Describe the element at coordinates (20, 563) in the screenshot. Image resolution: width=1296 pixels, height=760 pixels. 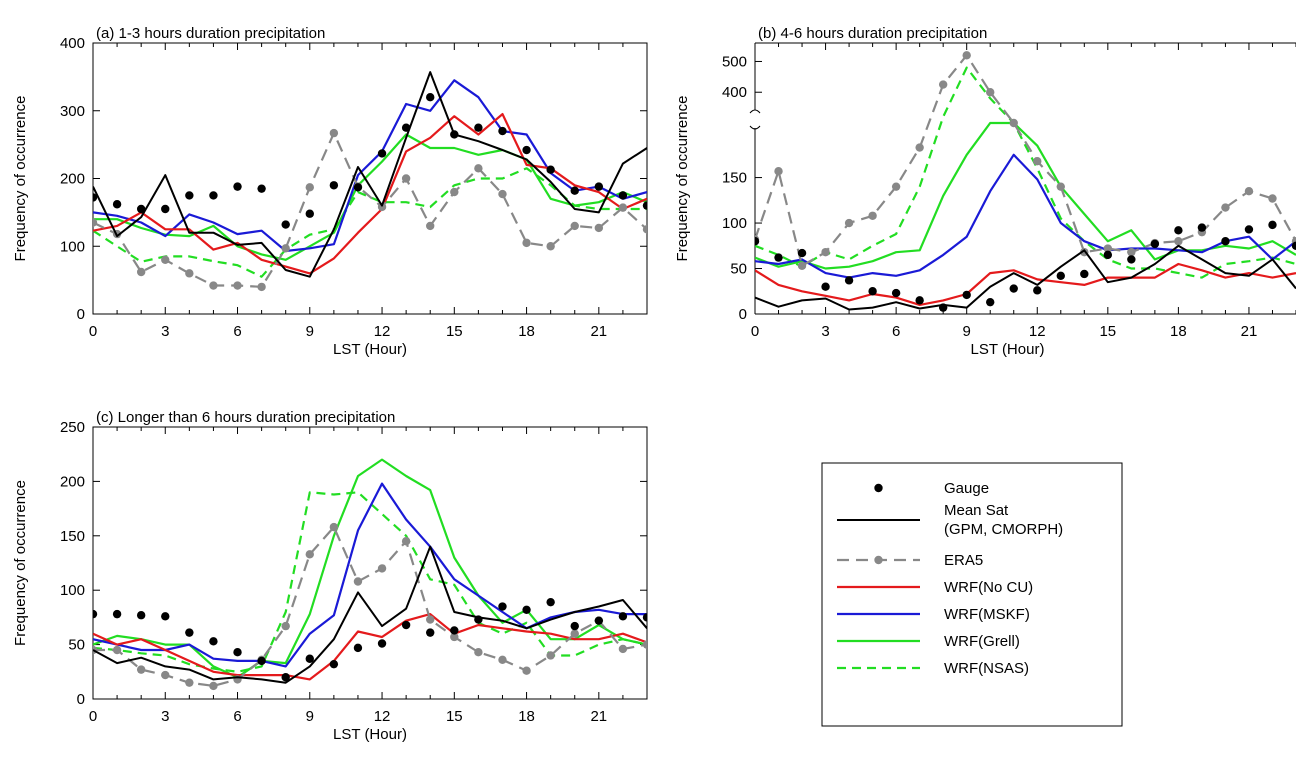
I see `y-axis-label: Frequency of occurrence` at that location.